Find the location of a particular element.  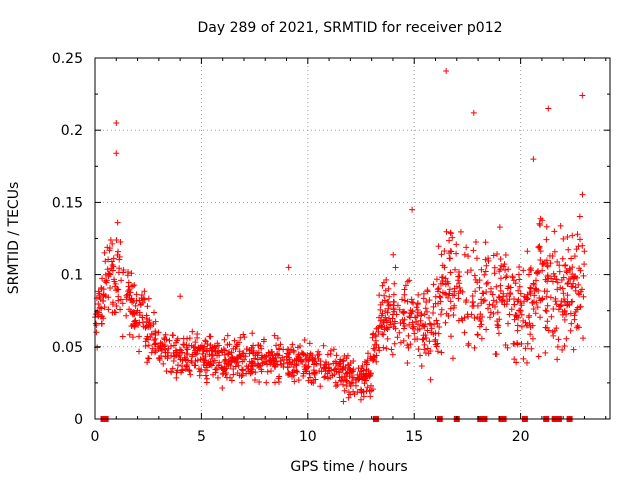

y-tick-label: 0 is located at coordinates (78, 420).